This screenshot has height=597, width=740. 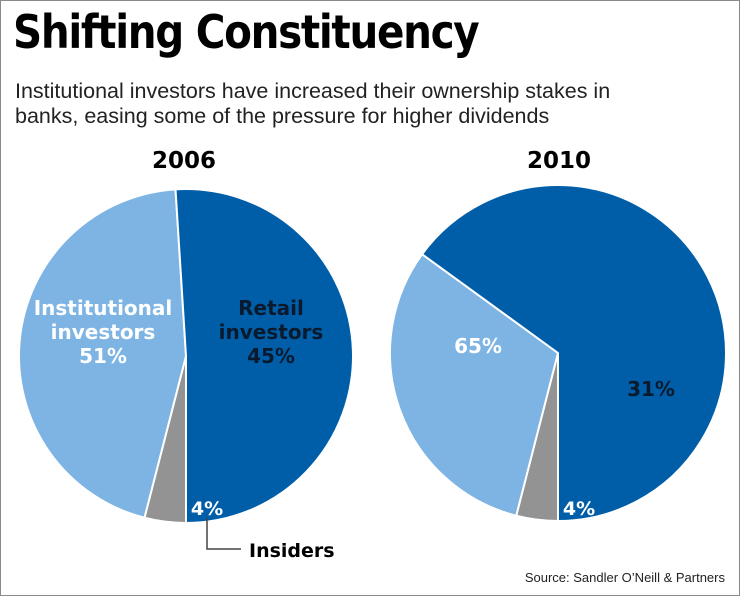 I want to click on slice-label-2006-insiders: 4%, so click(x=207, y=509).